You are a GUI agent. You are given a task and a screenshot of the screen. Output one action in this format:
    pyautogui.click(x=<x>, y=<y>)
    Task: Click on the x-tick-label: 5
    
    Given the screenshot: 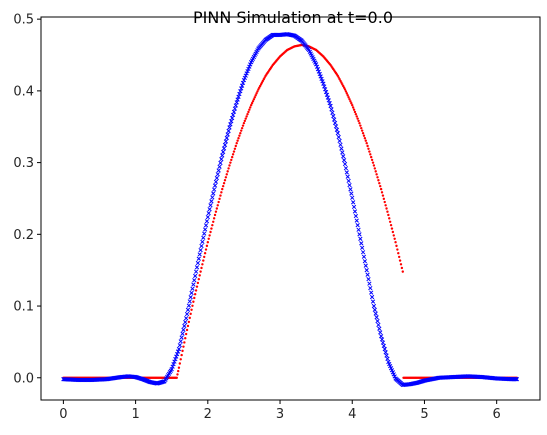 What is the action you would take?
    pyautogui.click(x=424, y=414)
    